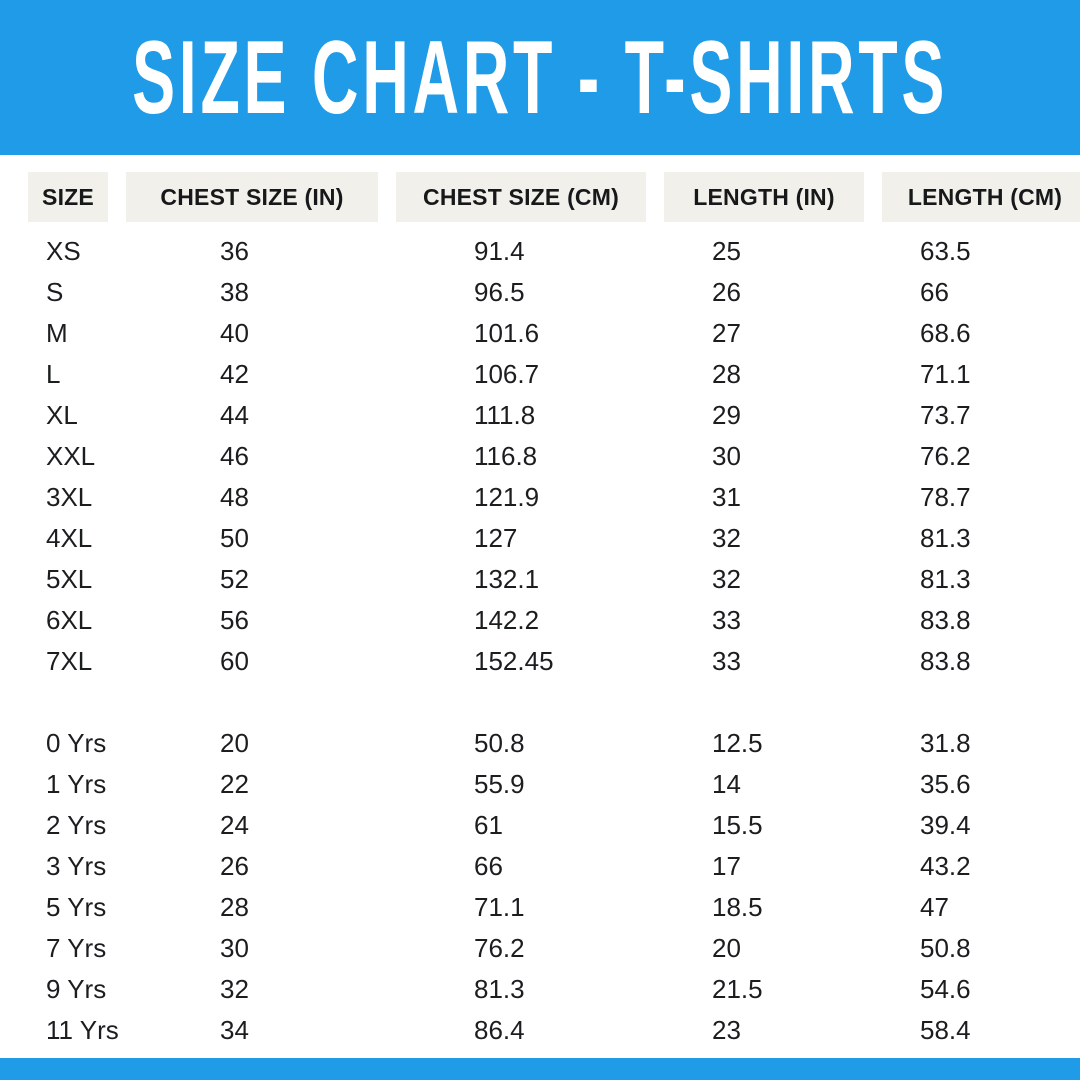  I want to click on cell-size: 7 Yrs, so click(76, 948).